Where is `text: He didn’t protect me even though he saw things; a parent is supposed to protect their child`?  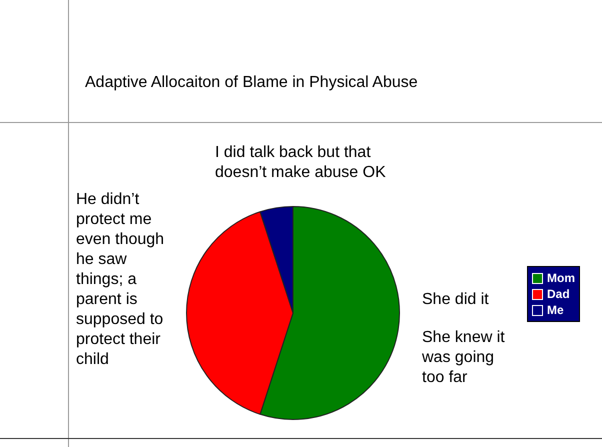
text: He didn’t protect me even though he saw things; a parent is supposed to protect their child is located at coordinates (120, 279).